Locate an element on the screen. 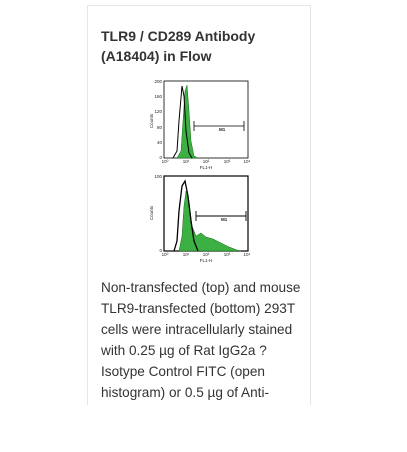 The image size is (407, 452). y-tick-label: 40 is located at coordinates (160, 142).